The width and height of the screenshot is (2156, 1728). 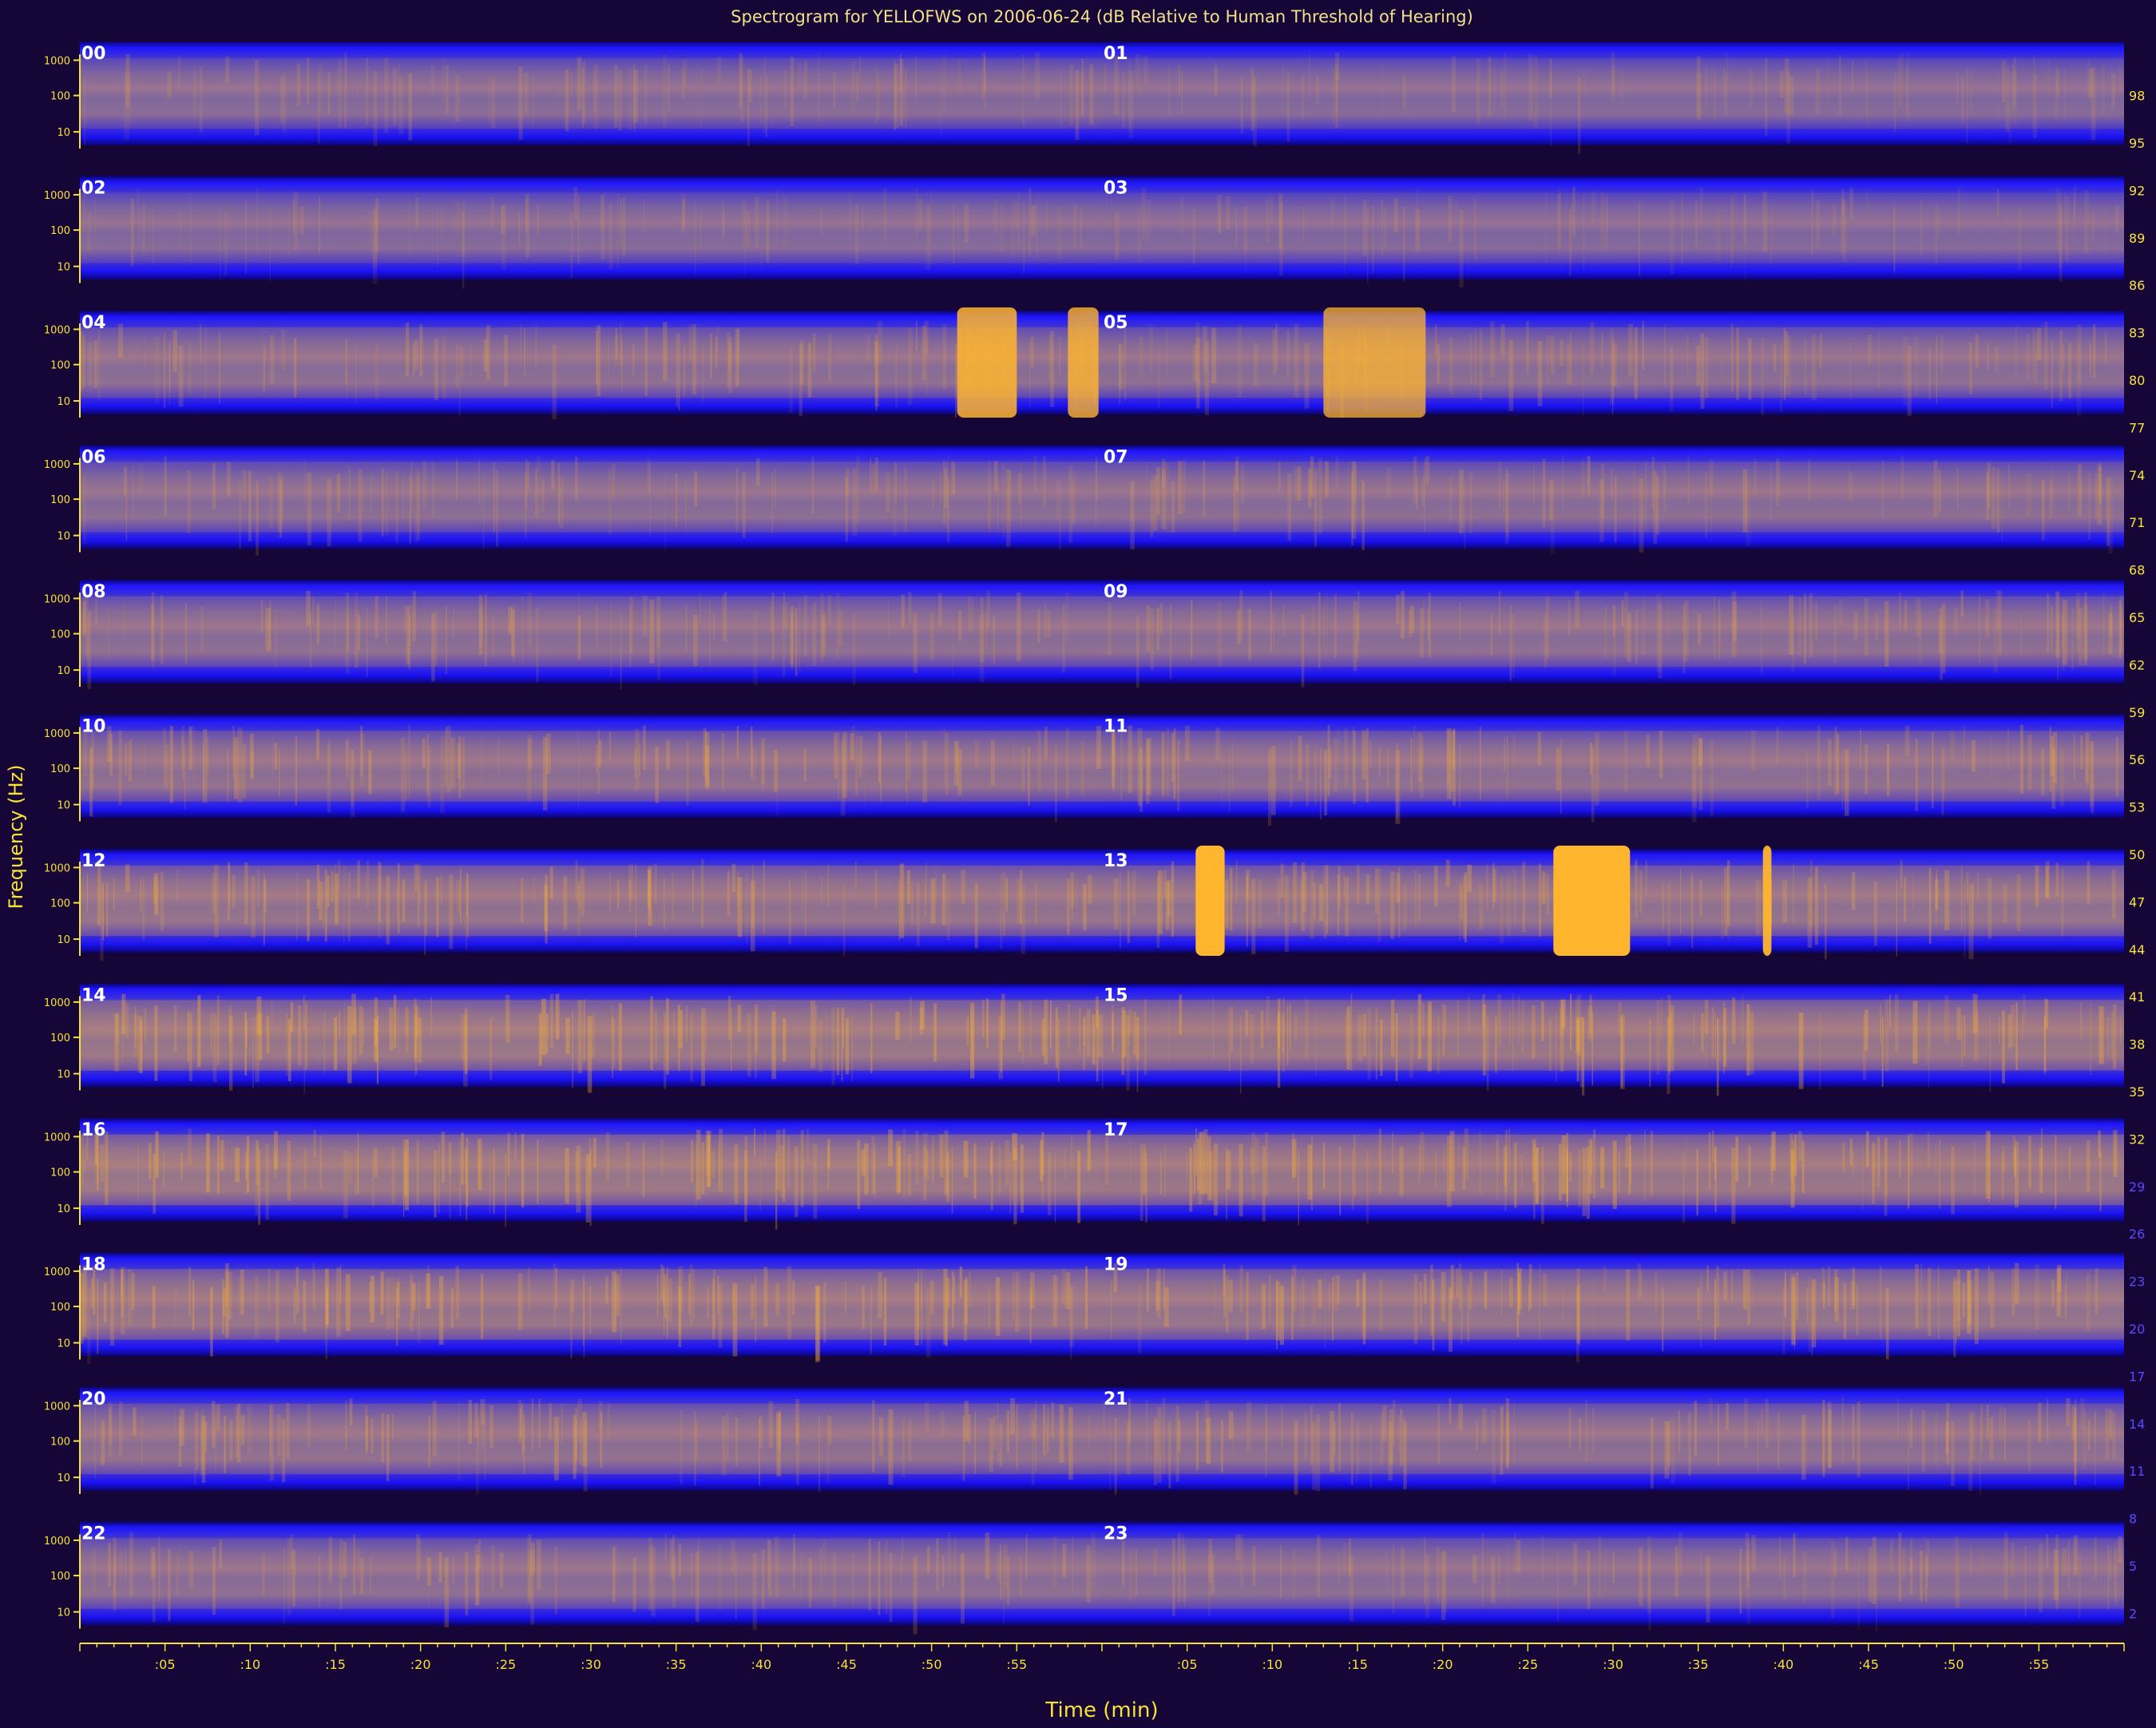 I want to click on colorbar-tick-50: 50, so click(x=2137, y=855).